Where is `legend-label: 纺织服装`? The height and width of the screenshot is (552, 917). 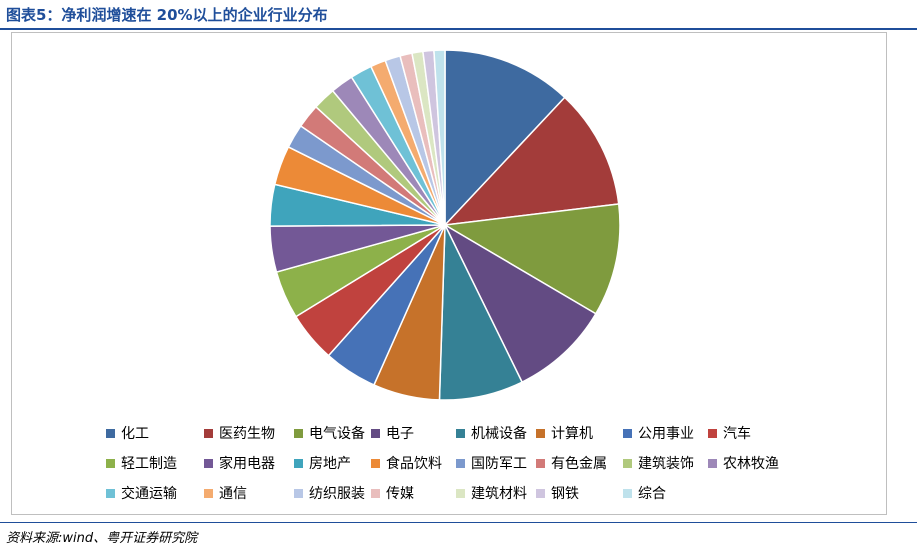 legend-label: 纺织服装 is located at coordinates (337, 494).